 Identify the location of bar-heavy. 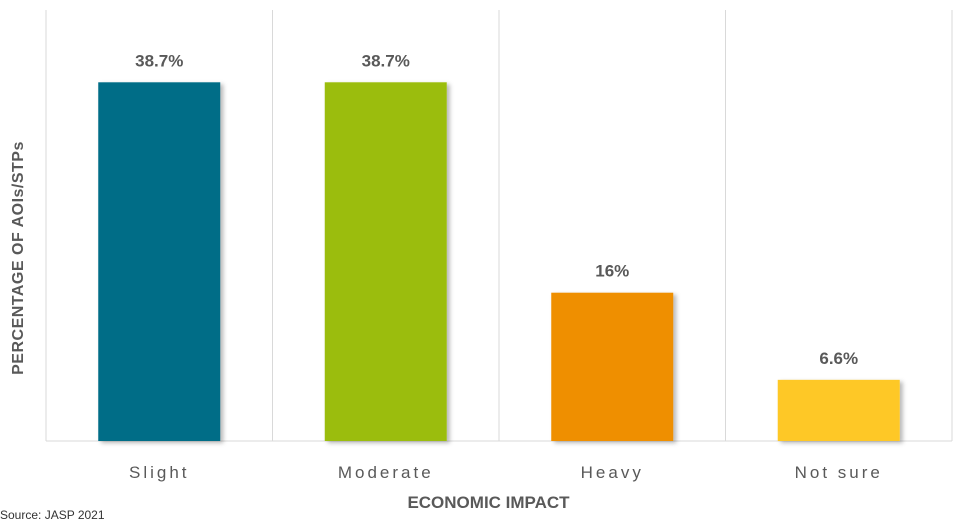
(612, 366).